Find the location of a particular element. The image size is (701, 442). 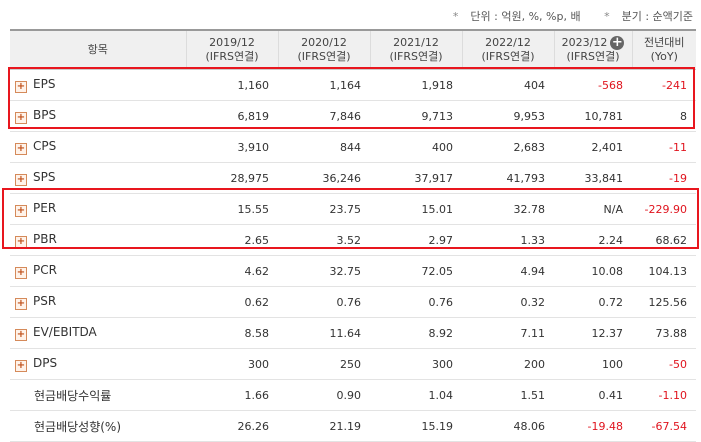

value-cell: 32.78 is located at coordinates (508, 209).